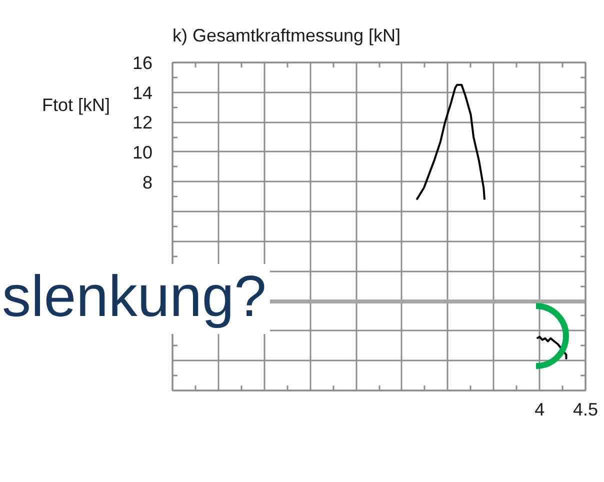 The width and height of the screenshot is (604, 482). Describe the element at coordinates (142, 92) in the screenshot. I see `y-tick-label: 14` at that location.